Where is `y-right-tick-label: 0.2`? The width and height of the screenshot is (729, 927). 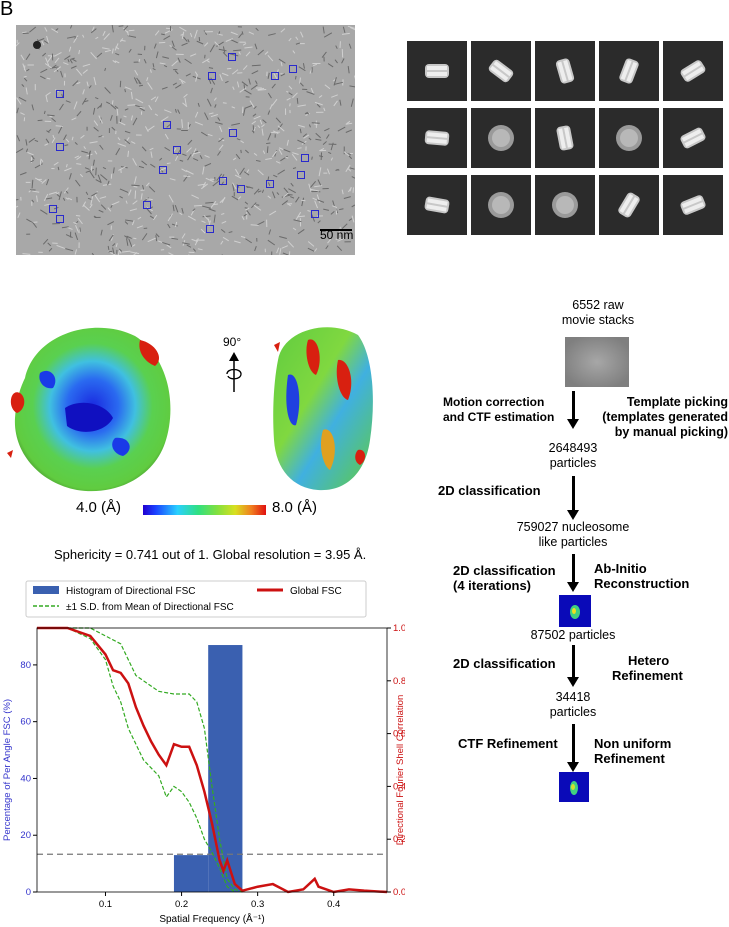
y-right-tick-label: 0.2 is located at coordinates (399, 839).